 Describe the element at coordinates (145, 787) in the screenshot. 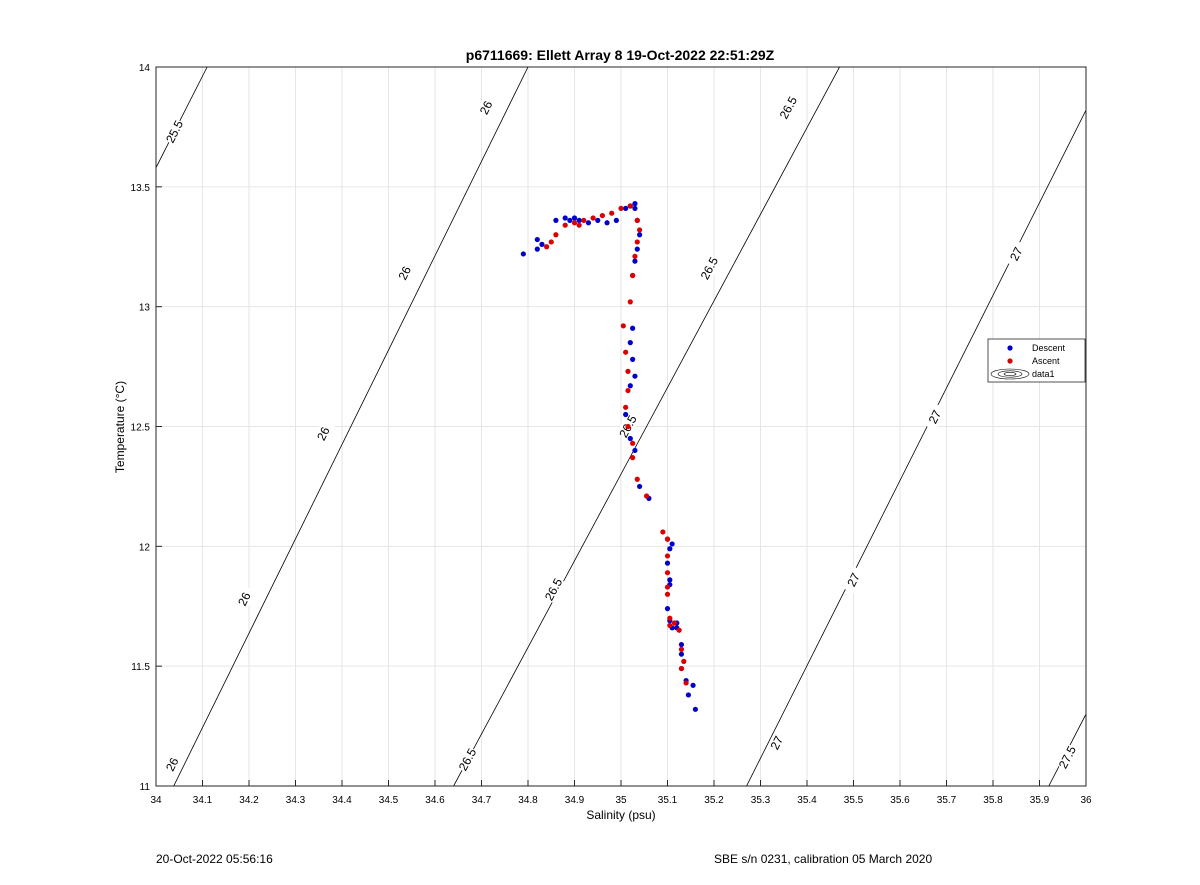

I see `y-tick-label: 11` at that location.